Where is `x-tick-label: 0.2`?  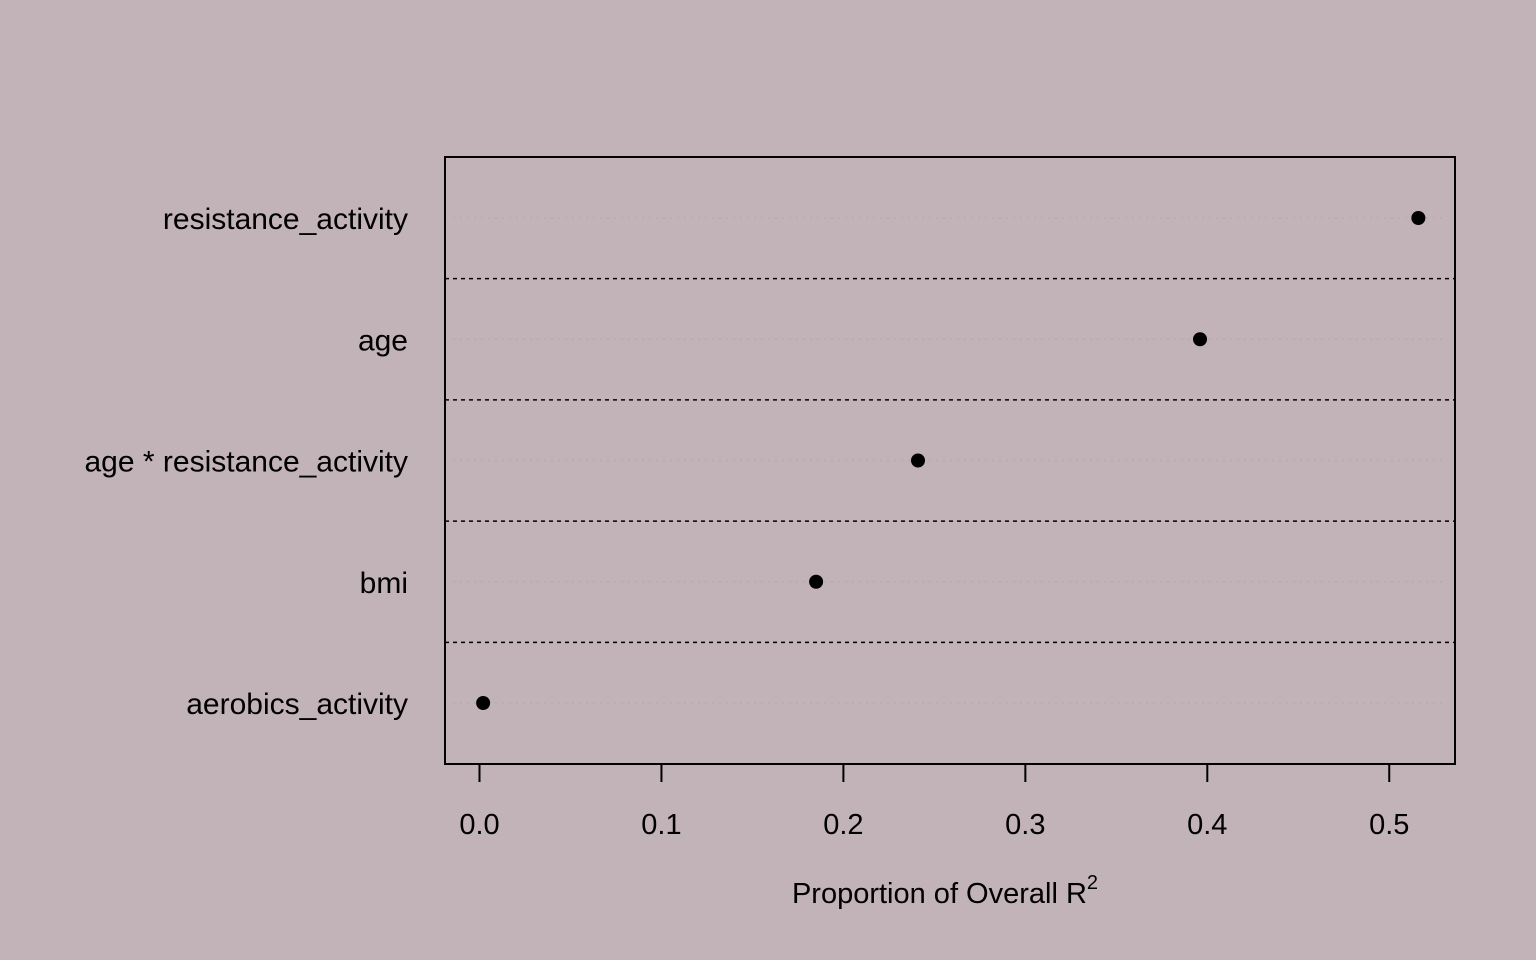
x-tick-label: 0.2 is located at coordinates (843, 825).